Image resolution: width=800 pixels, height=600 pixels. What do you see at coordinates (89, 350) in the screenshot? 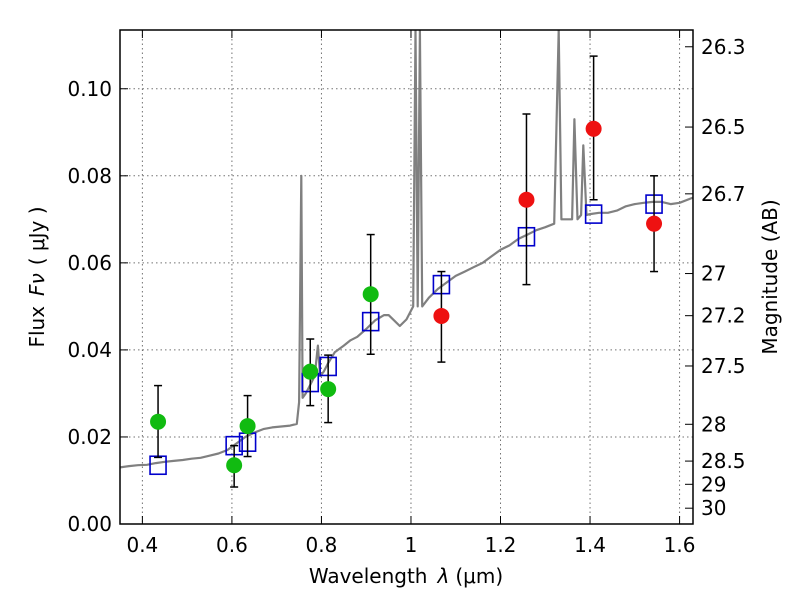
I see `y-tick-label: 0.04` at bounding box center [89, 350].